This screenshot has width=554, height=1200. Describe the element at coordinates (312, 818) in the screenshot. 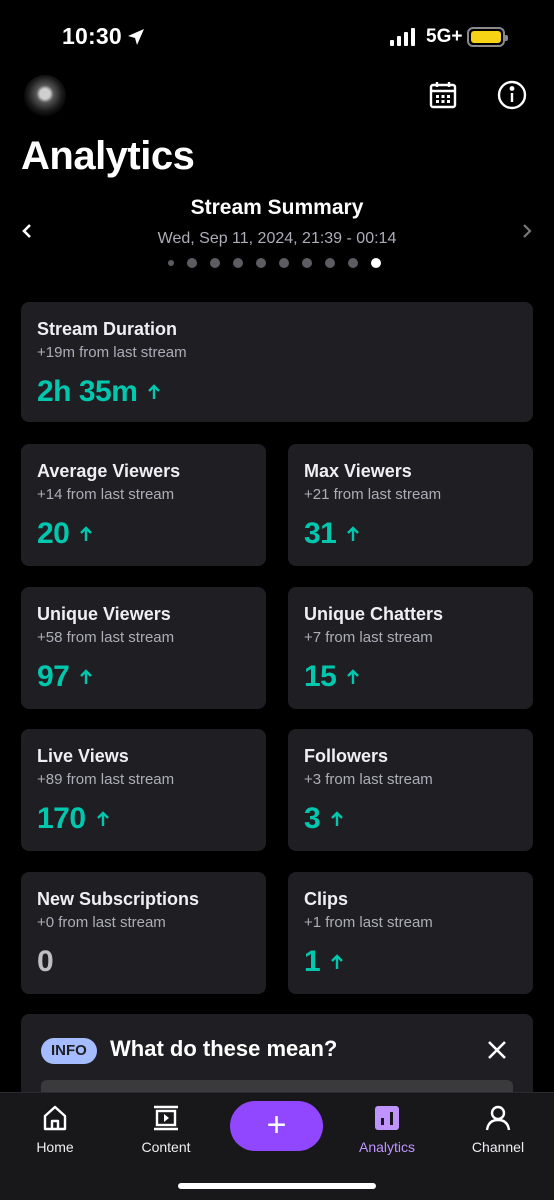

I see `card-value: 3` at that location.